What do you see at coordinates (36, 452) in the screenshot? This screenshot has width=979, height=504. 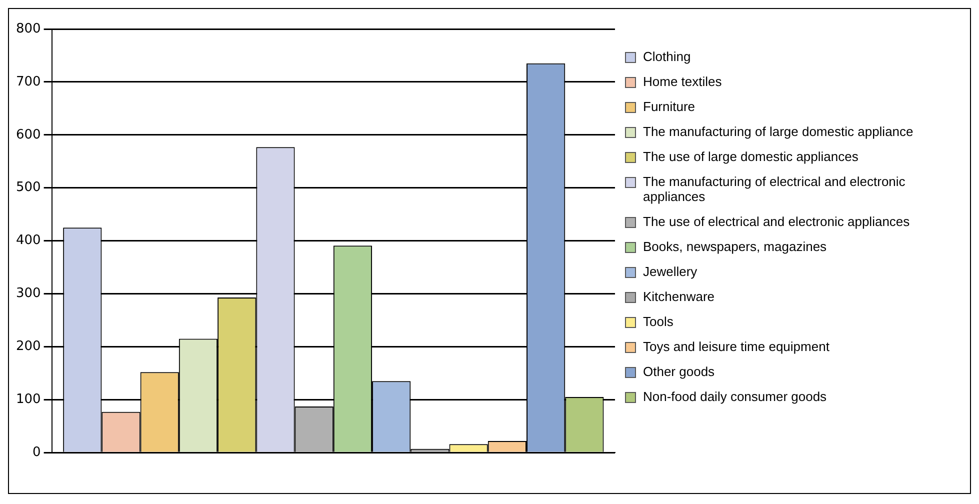 I see `y-tick-label: 0` at bounding box center [36, 452].